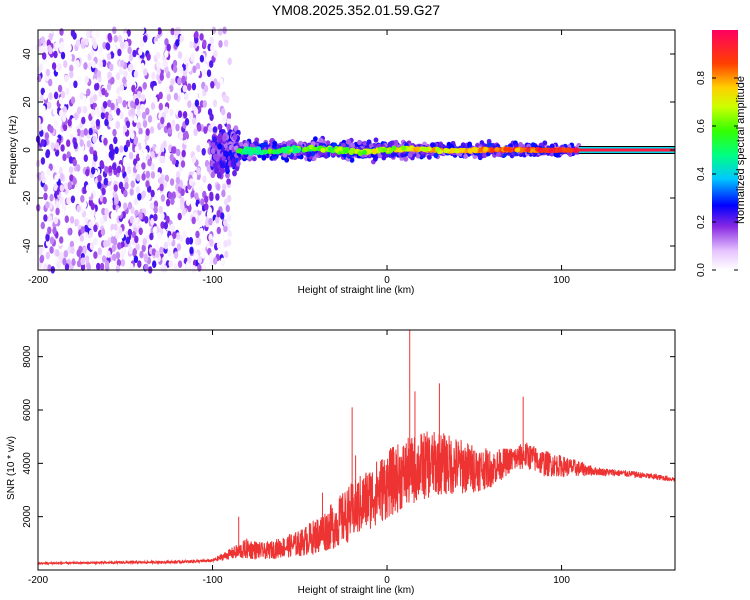  What do you see at coordinates (27, 54) in the screenshot?
I see `y-tick-label: 40` at bounding box center [27, 54].